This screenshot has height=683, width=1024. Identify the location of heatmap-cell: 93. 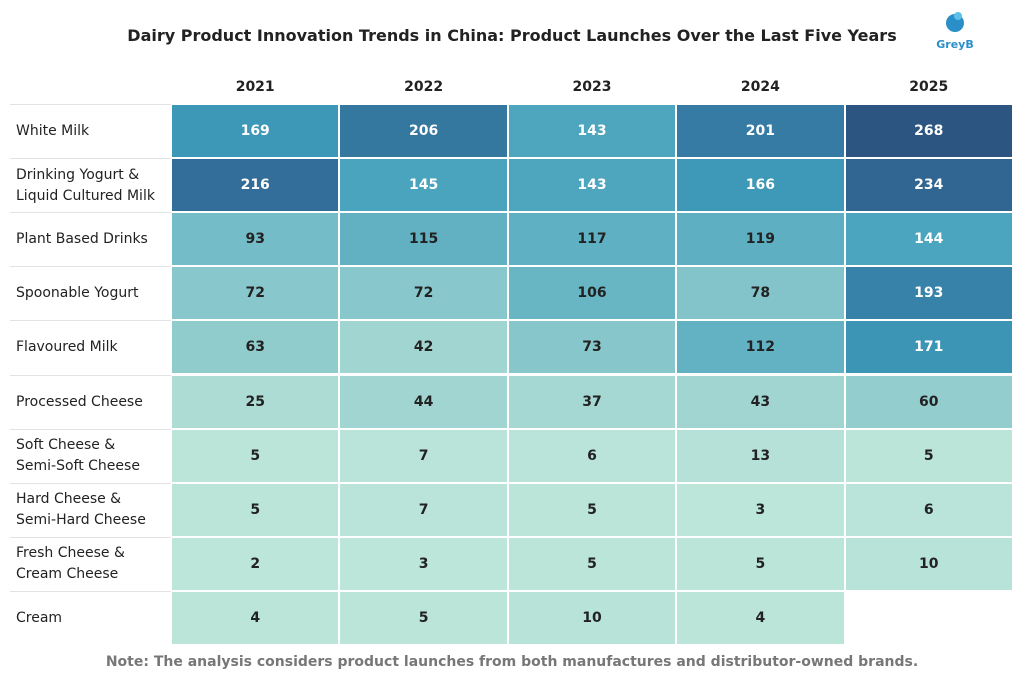
(255, 239).